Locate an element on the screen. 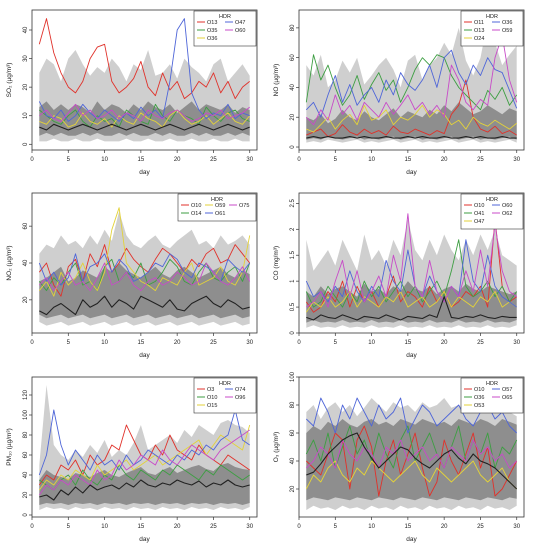 The height and width of the screenshot is (550, 534). series-line-o62 is located at coordinates (411, 260).